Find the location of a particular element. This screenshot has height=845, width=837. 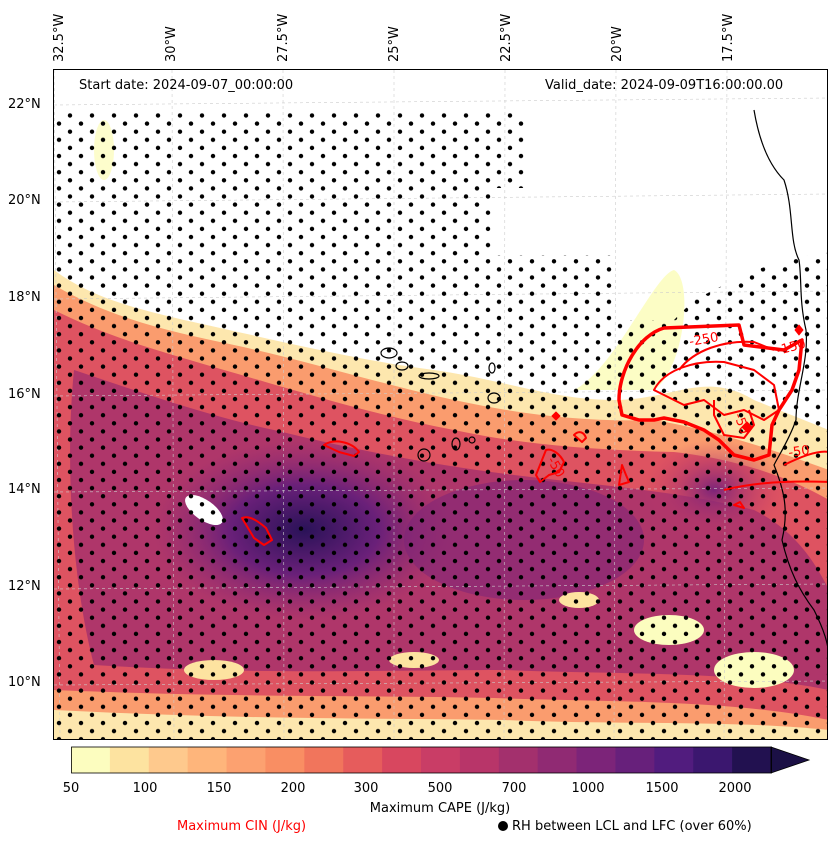

lon-label: 30°W is located at coordinates (171, 44).